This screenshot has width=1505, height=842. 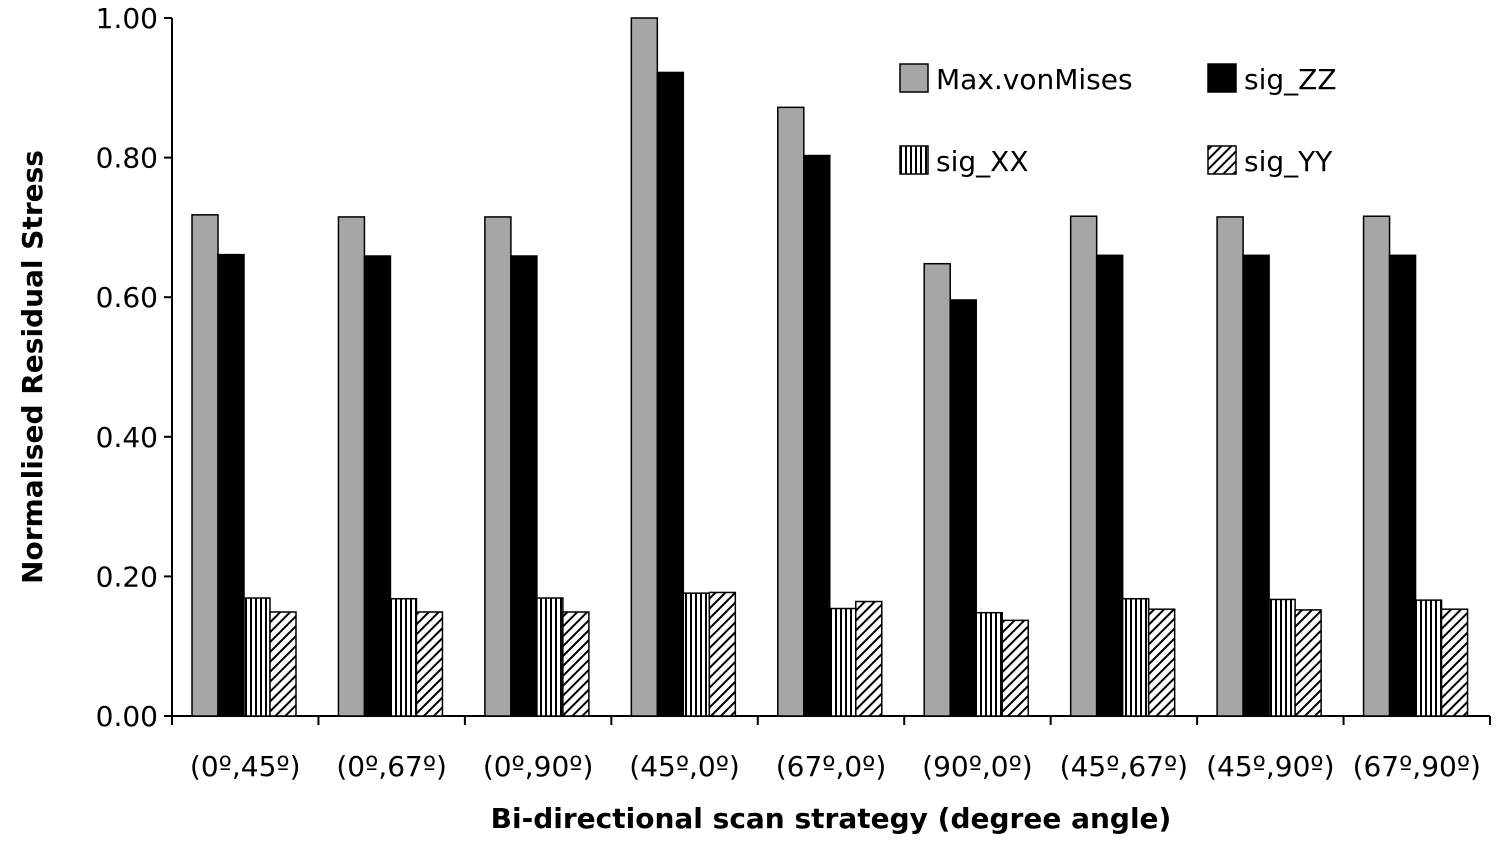 I want to click on legend-item: Max.vonMises, so click(x=1016, y=79).